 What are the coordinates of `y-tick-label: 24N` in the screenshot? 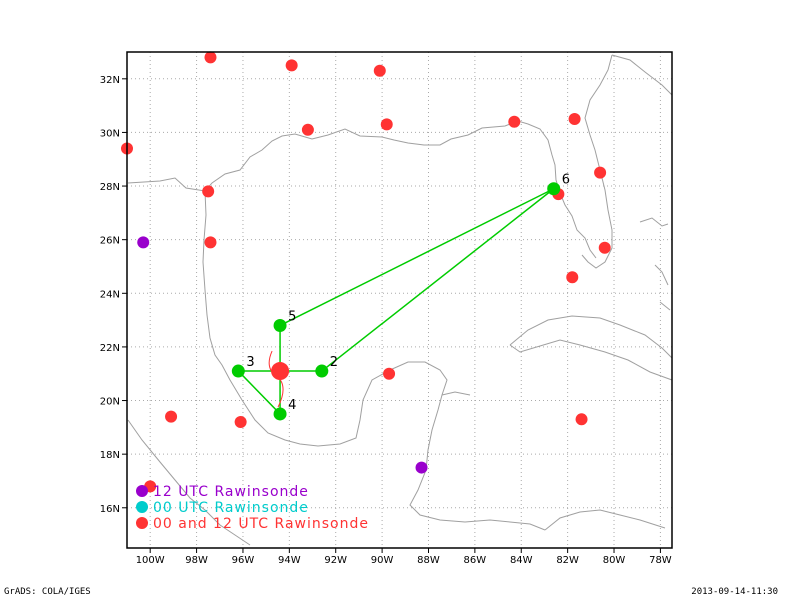 It's located at (110, 294).